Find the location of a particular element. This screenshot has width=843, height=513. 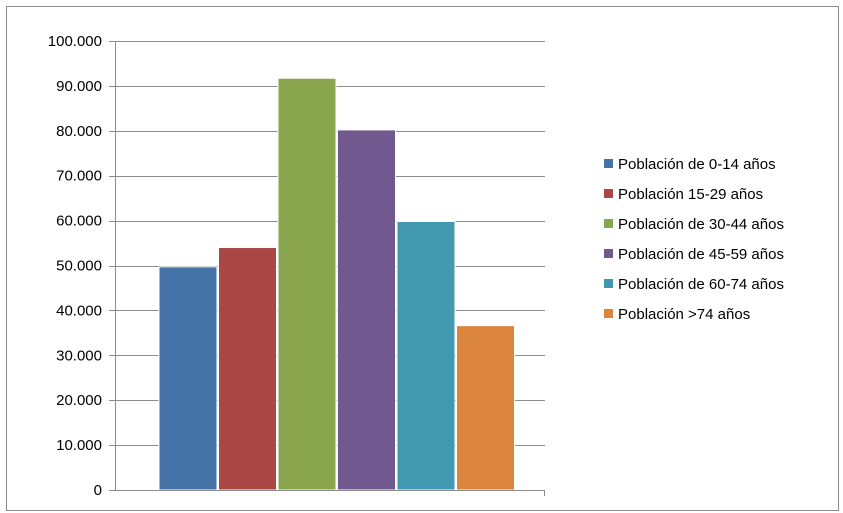

legend-entry-label: Población de 45-59 años is located at coordinates (701, 254).